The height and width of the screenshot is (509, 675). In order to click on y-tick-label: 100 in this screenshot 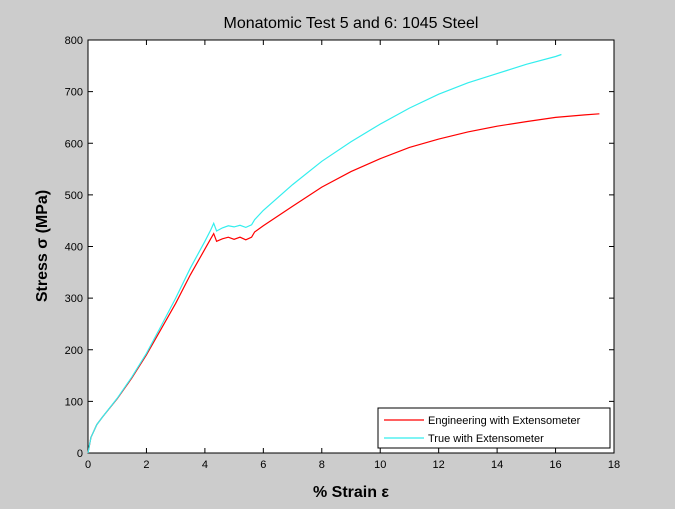, I will do `click(74, 402)`.